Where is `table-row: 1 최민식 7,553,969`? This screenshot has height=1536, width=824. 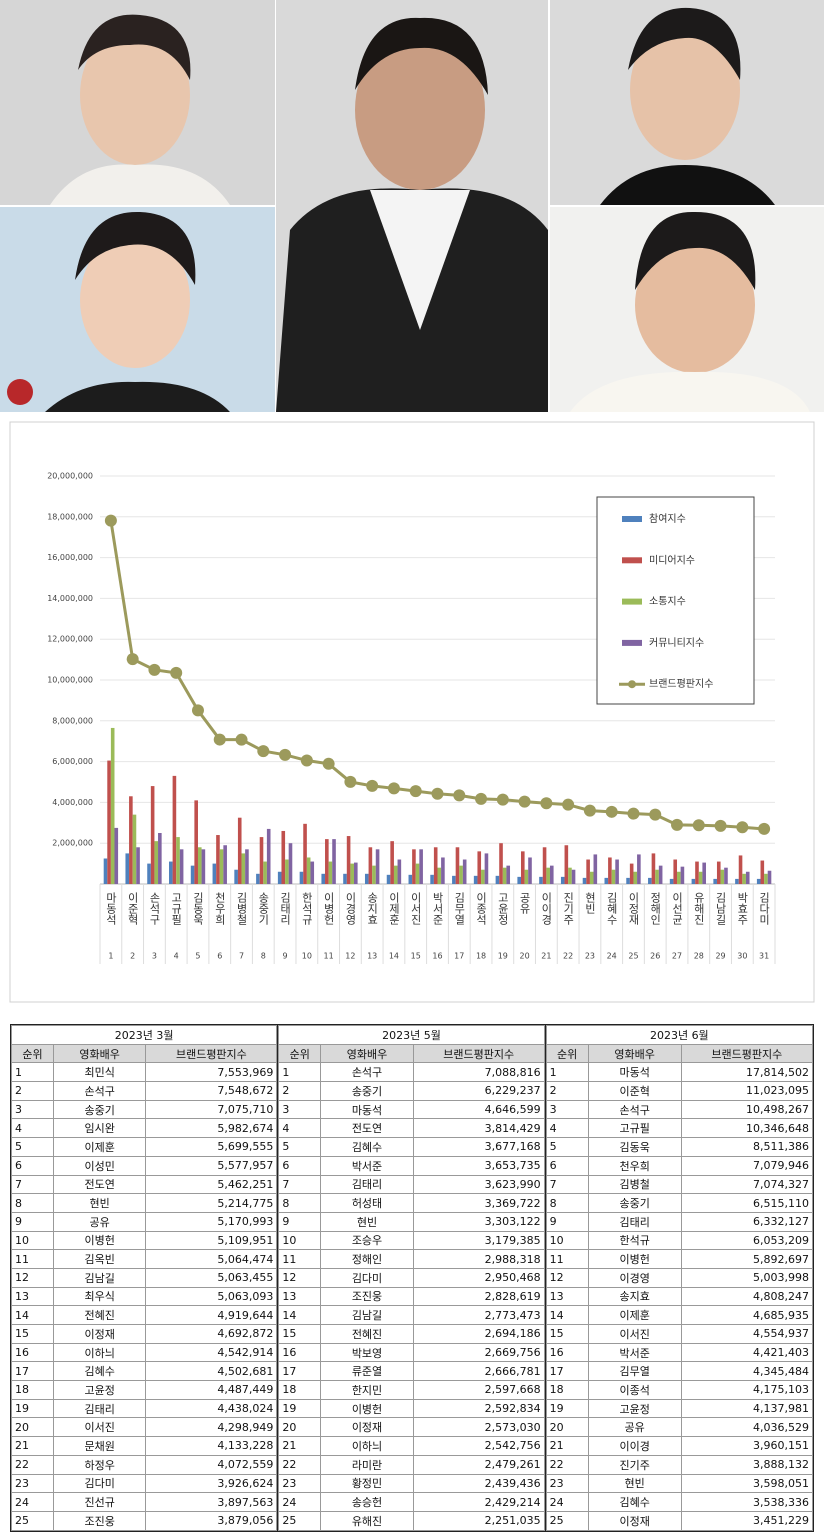 table-row: 1 최민식 7,553,969 is located at coordinates (144, 1072).